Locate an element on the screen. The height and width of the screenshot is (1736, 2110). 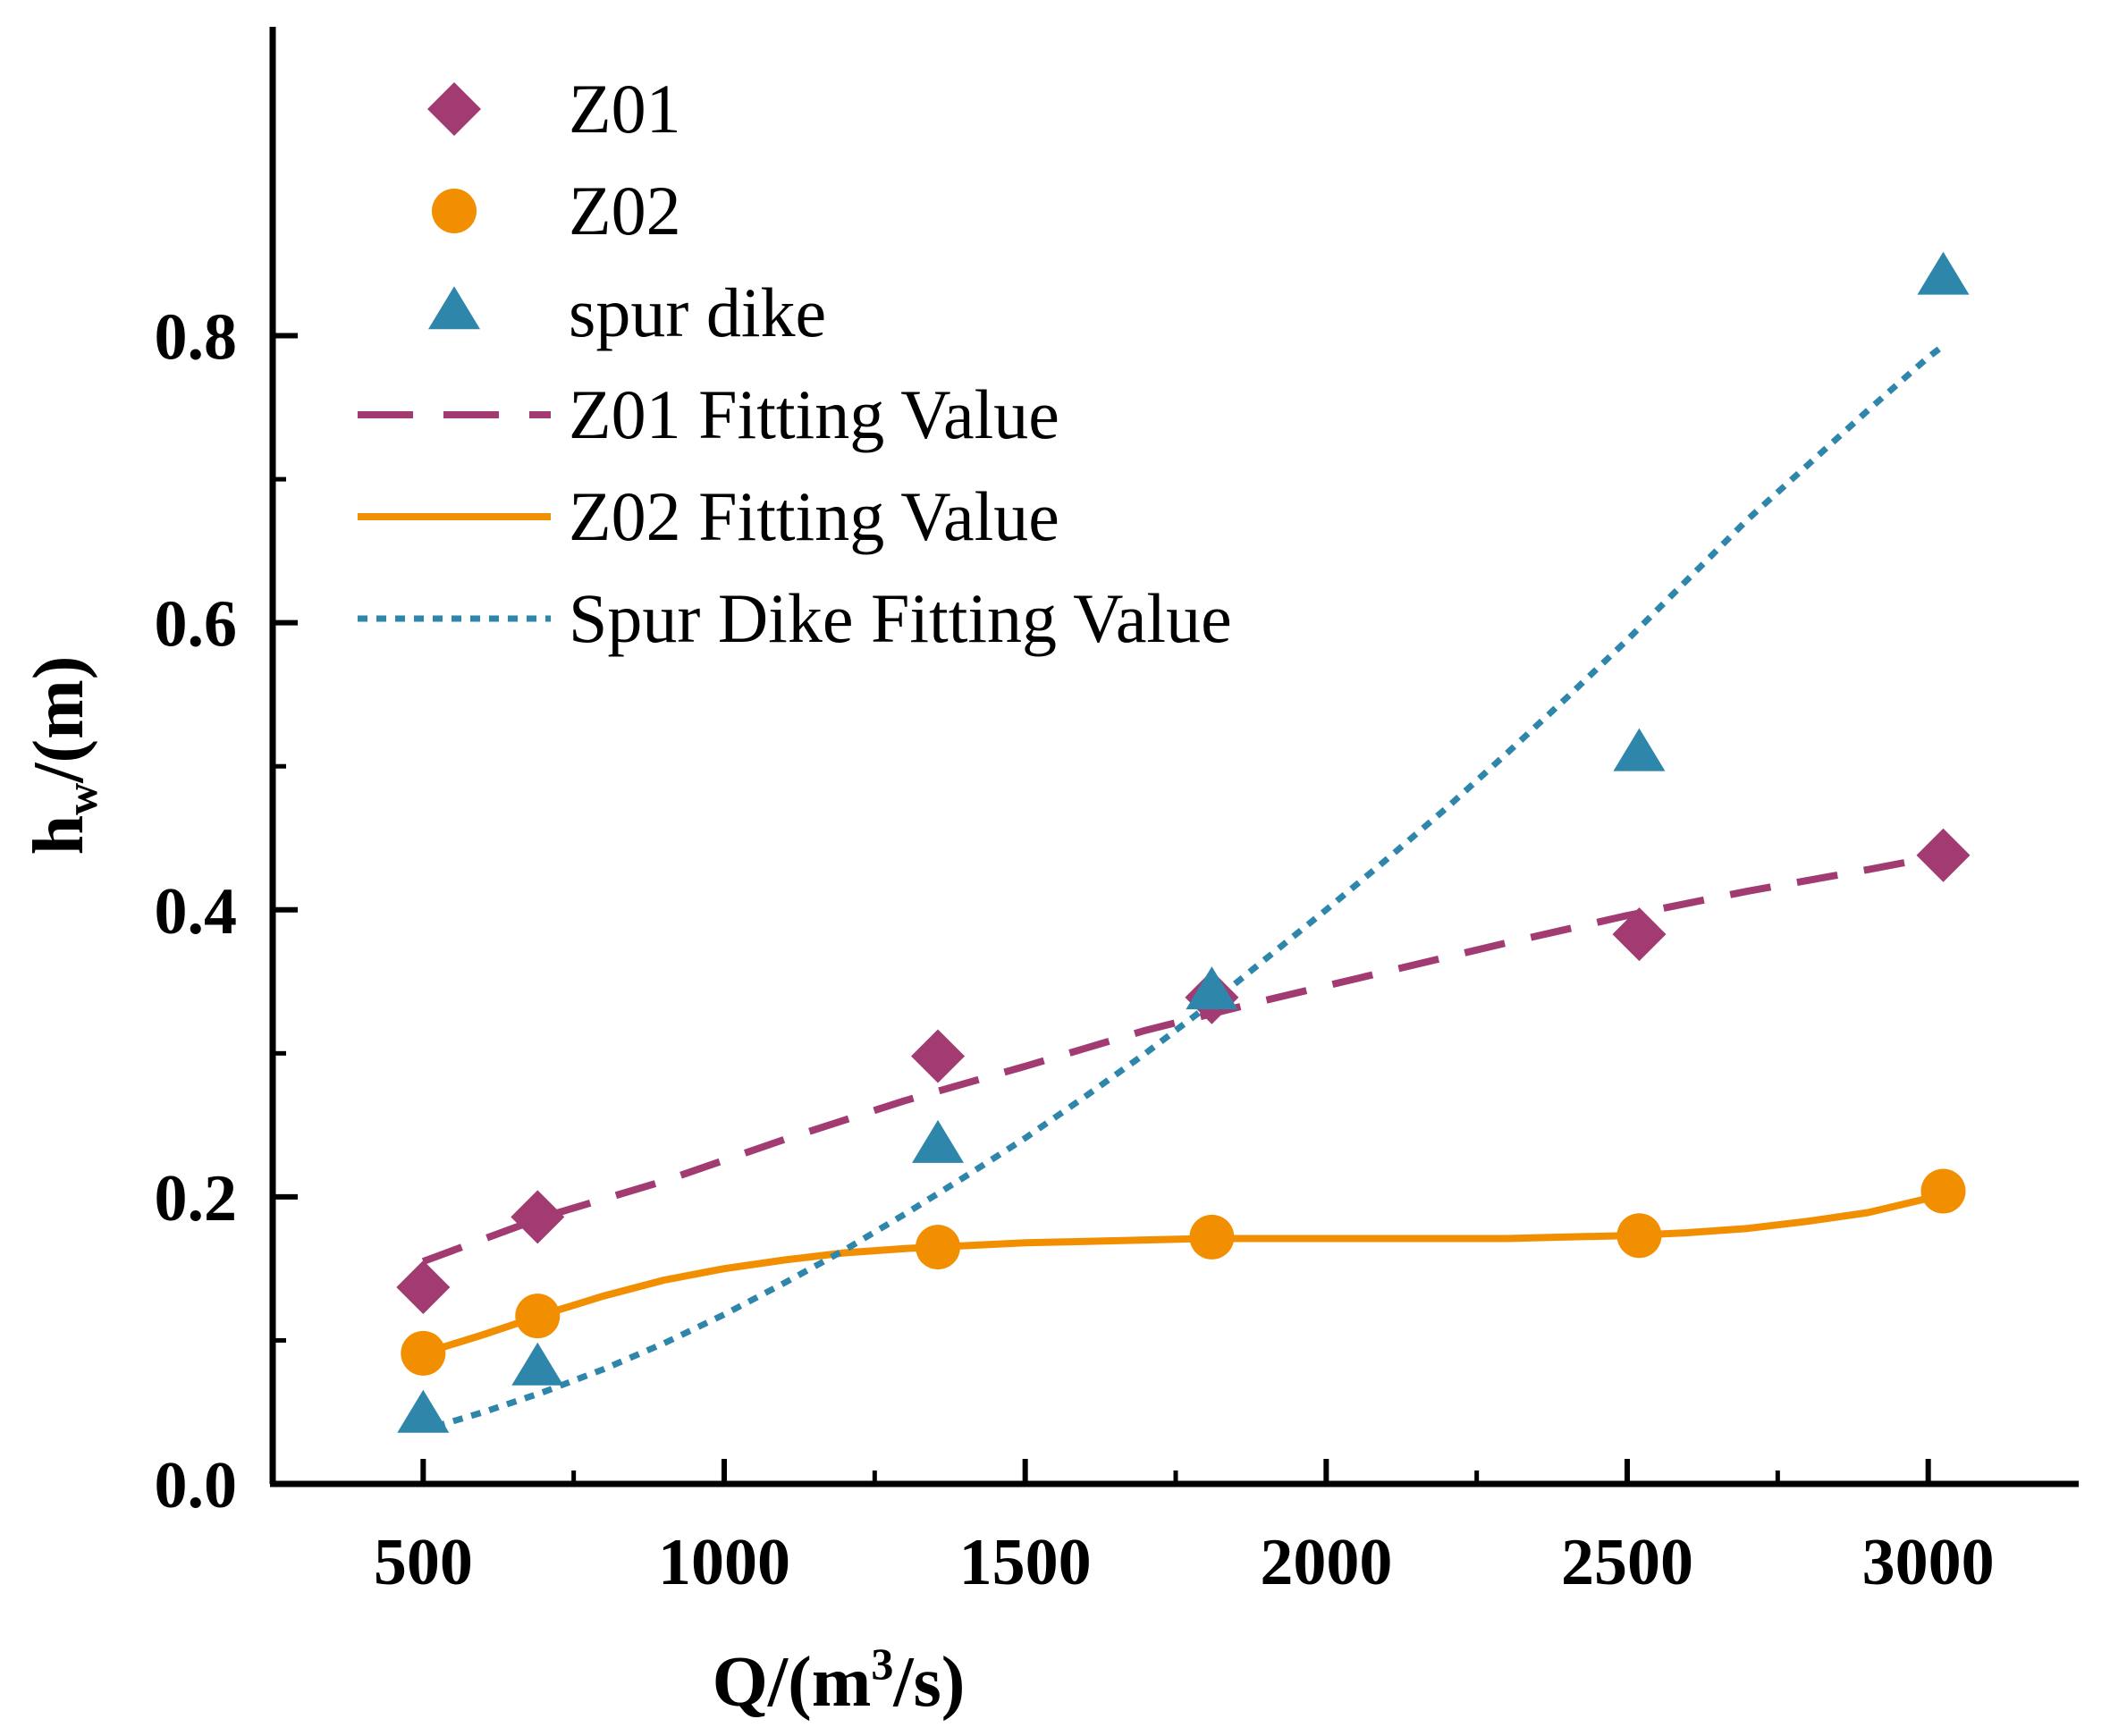
x-axis-title-sup: 3 is located at coordinates (882, 1664).